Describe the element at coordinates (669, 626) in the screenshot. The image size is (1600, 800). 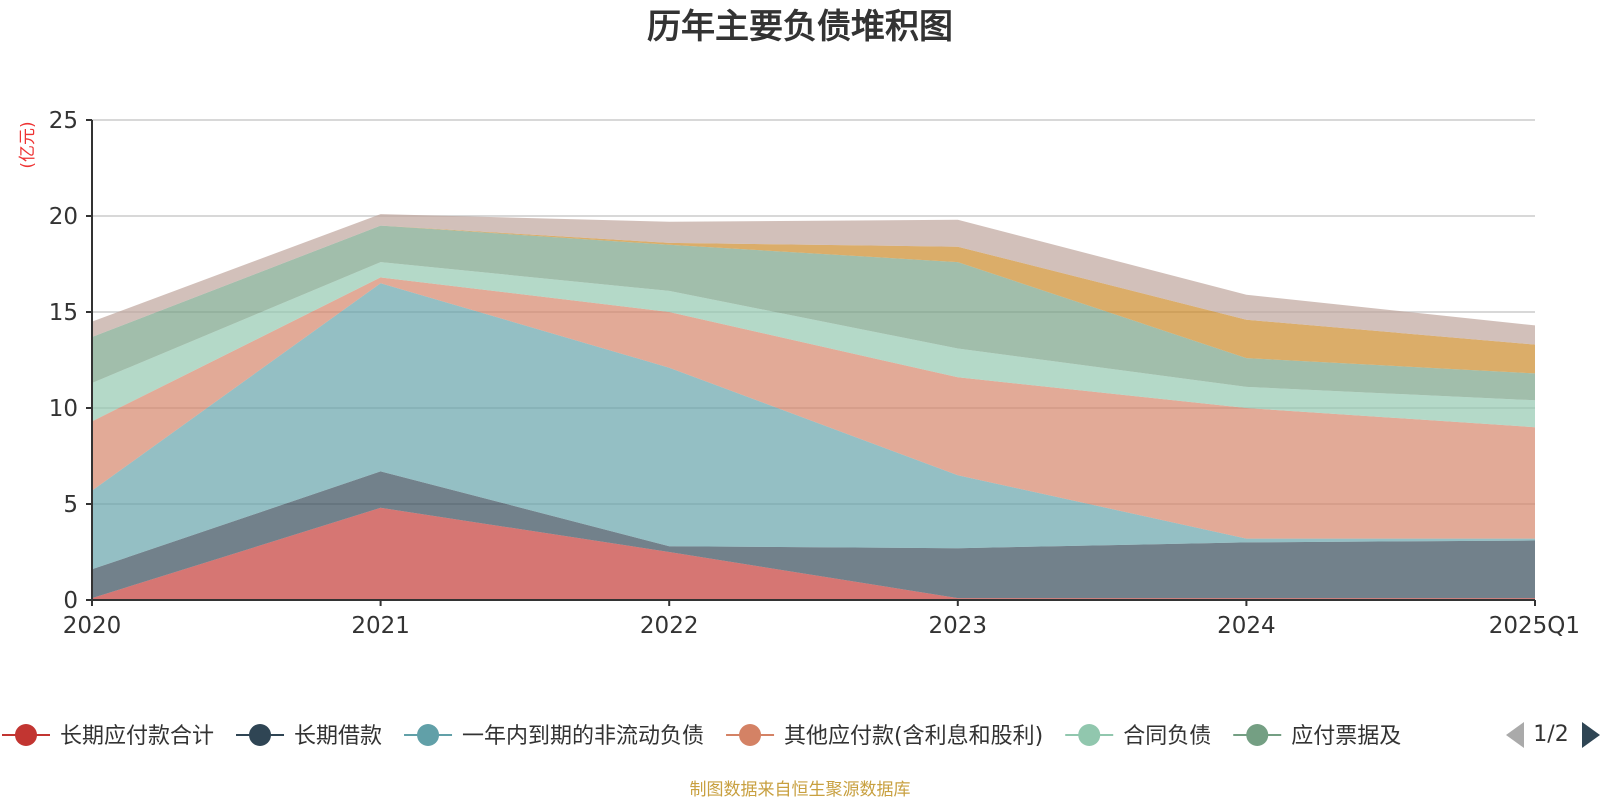
I see `x-tick-label: 2022` at that location.